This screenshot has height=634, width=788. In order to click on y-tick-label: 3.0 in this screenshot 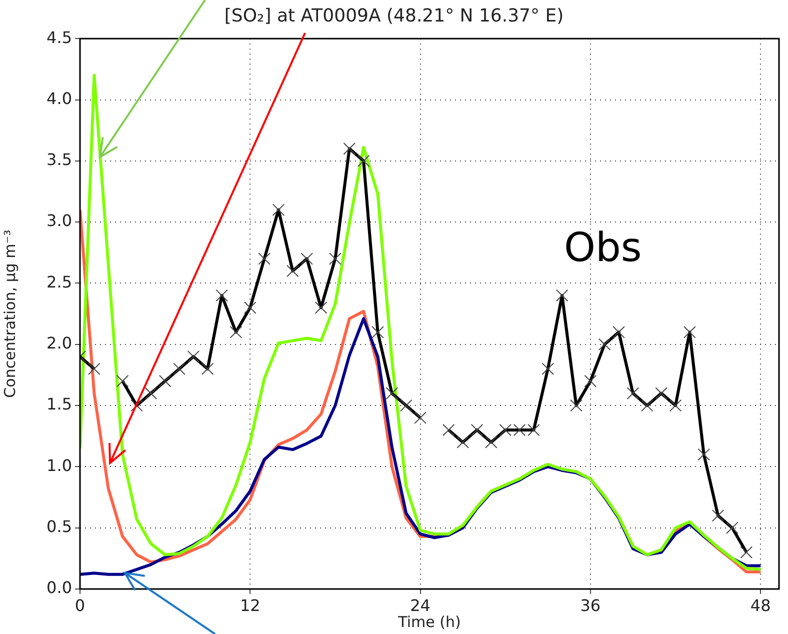, I will do `click(59, 220)`.